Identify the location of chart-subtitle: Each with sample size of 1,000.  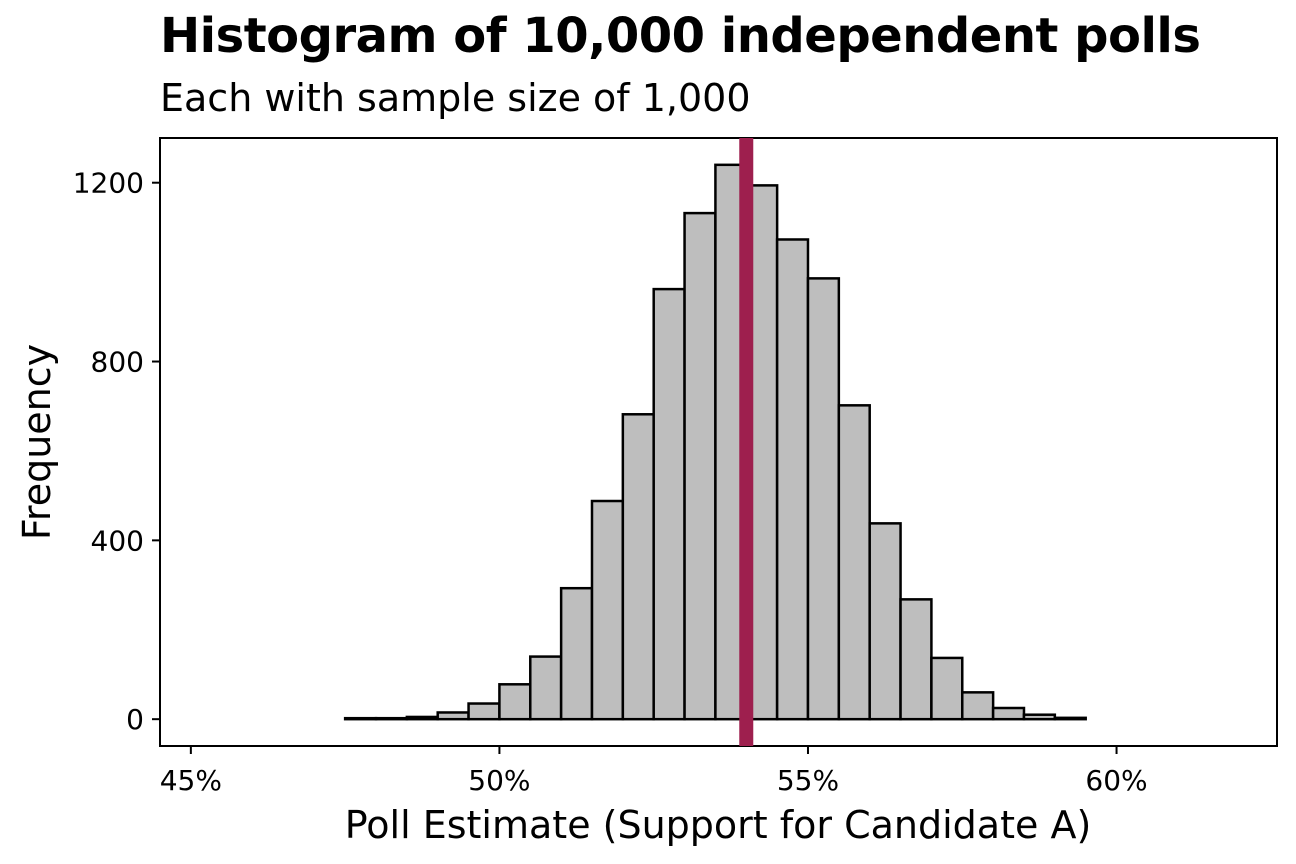
(455, 98).